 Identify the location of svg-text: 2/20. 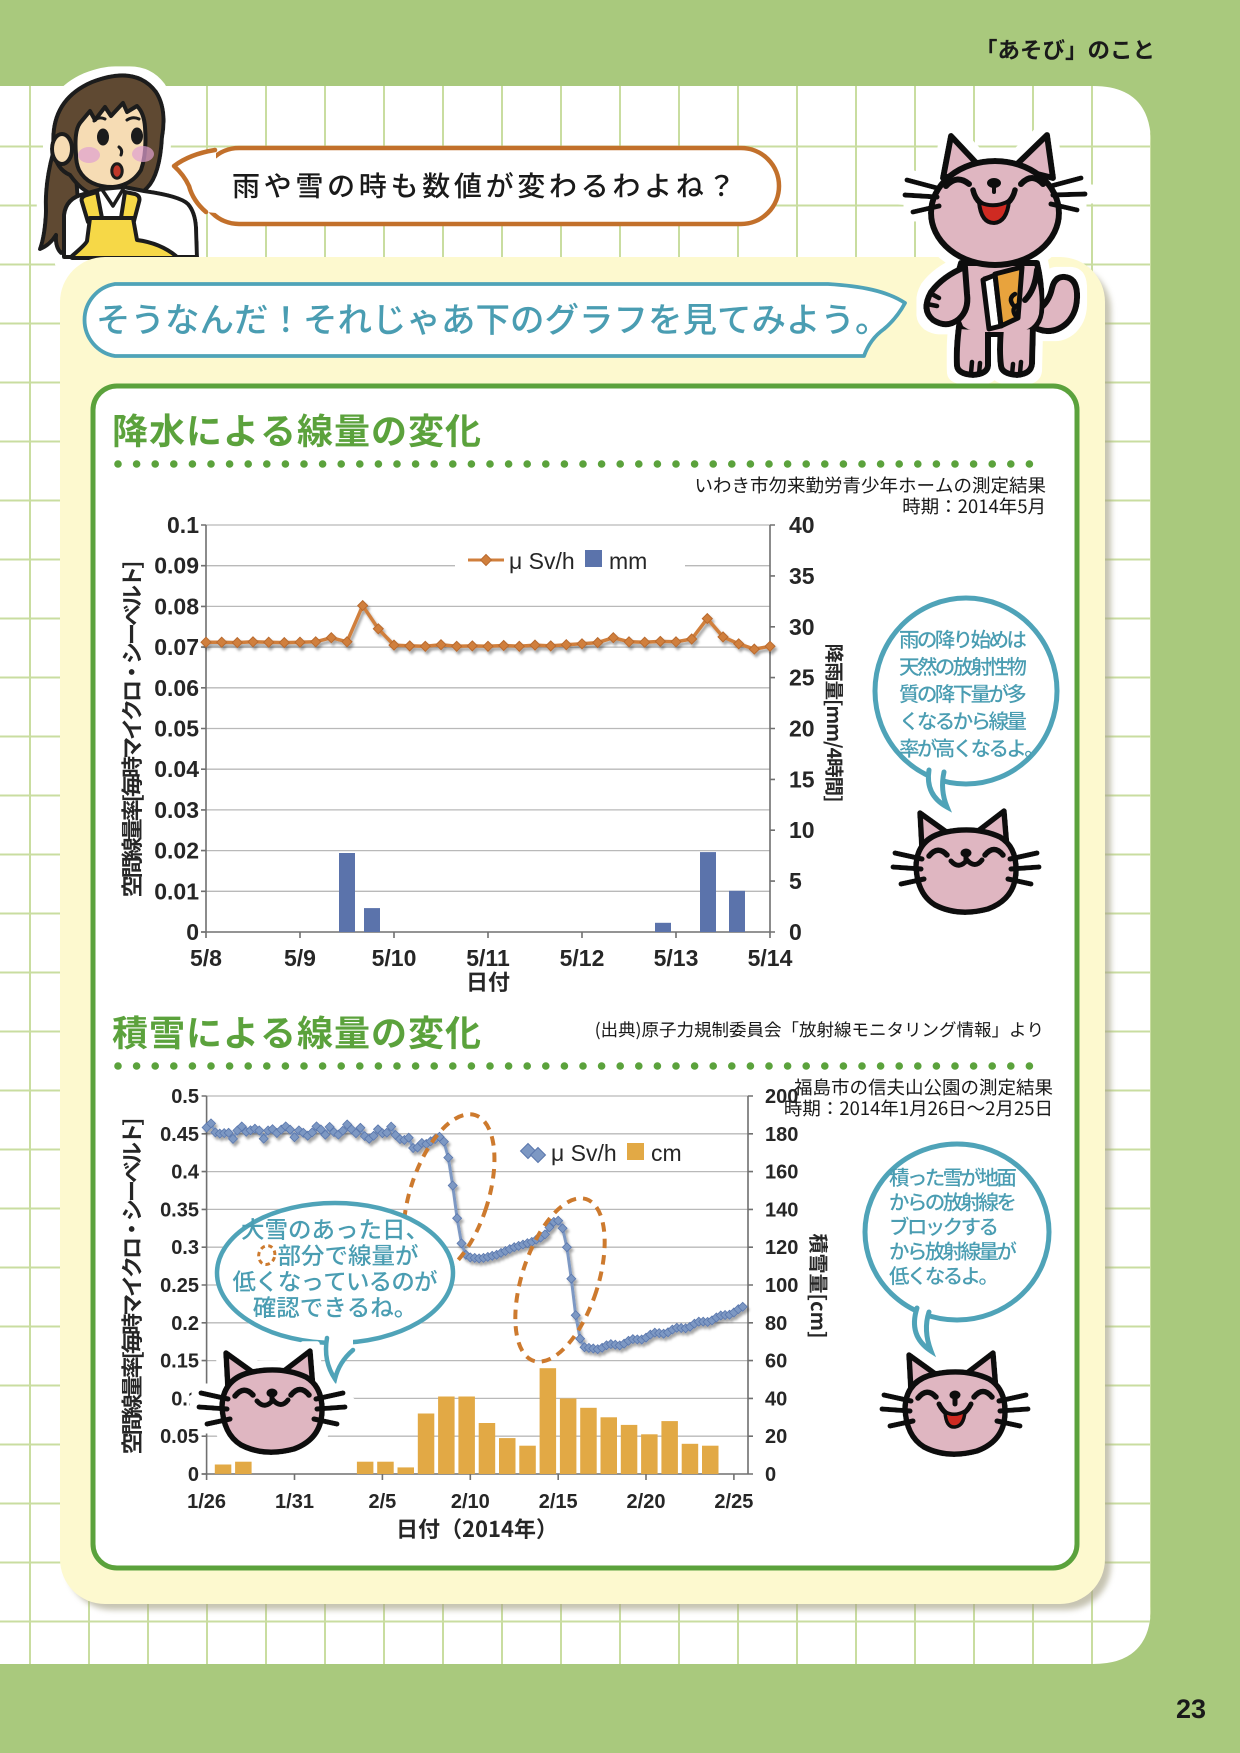
(646, 1502).